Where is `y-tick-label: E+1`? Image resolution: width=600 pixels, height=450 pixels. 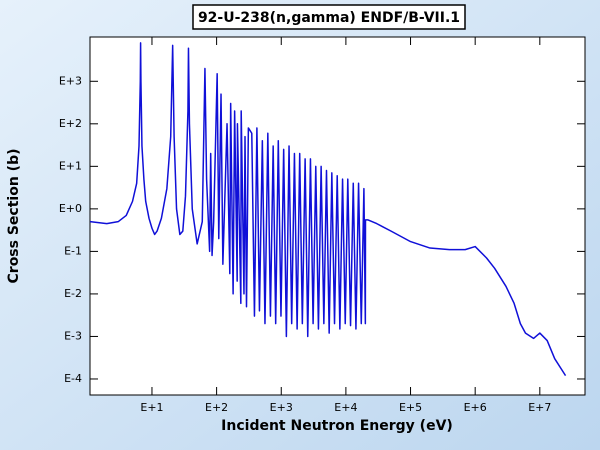 y-tick-label: E+1 is located at coordinates (70, 165).